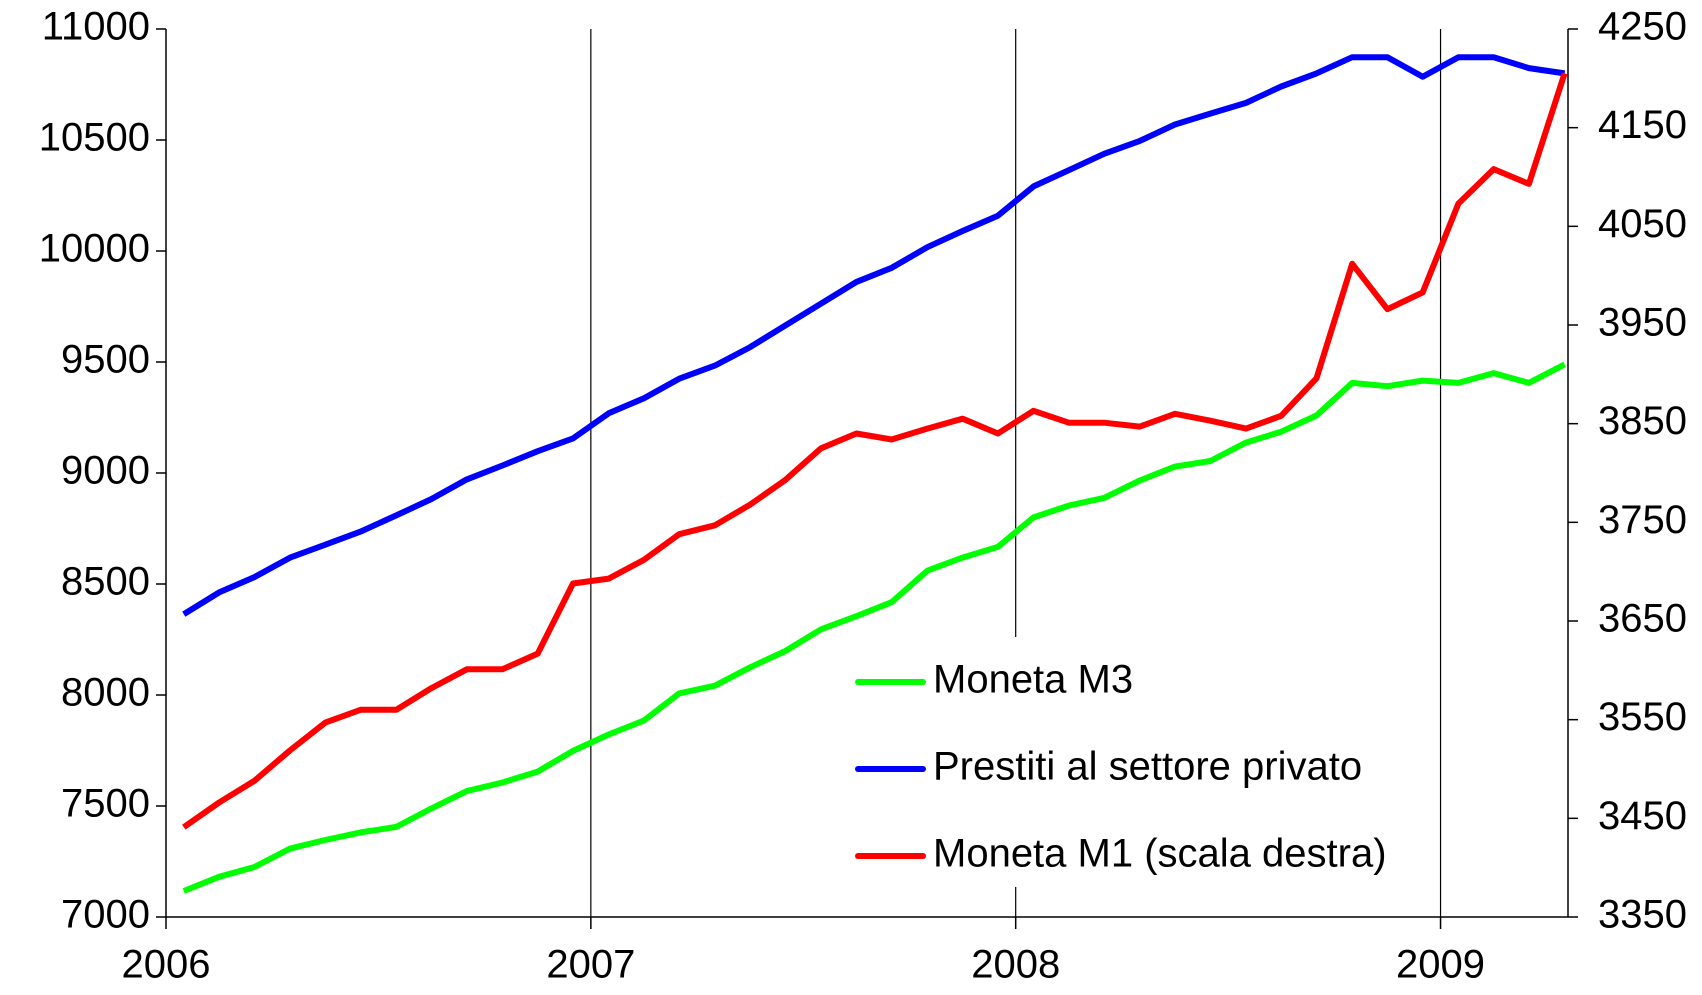 Image resolution: width=1702 pixels, height=995 pixels. I want to click on y-tick-label: 7000, so click(105, 915).